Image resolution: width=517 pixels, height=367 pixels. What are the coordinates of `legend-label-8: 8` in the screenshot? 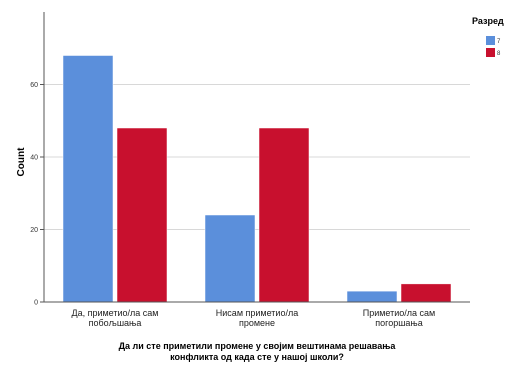 It's located at (499, 54).